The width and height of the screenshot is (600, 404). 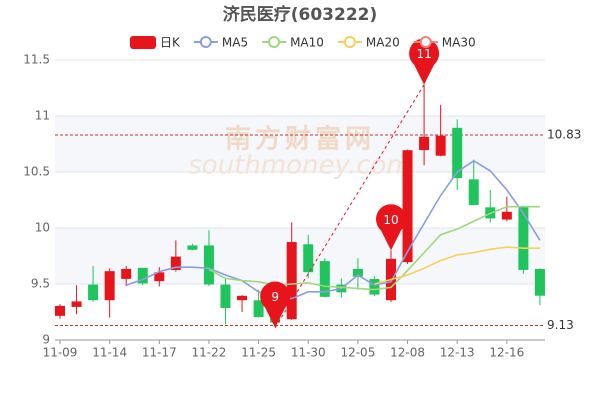 What do you see at coordinates (235, 43) in the screenshot?
I see `legend-label: MA5` at bounding box center [235, 43].